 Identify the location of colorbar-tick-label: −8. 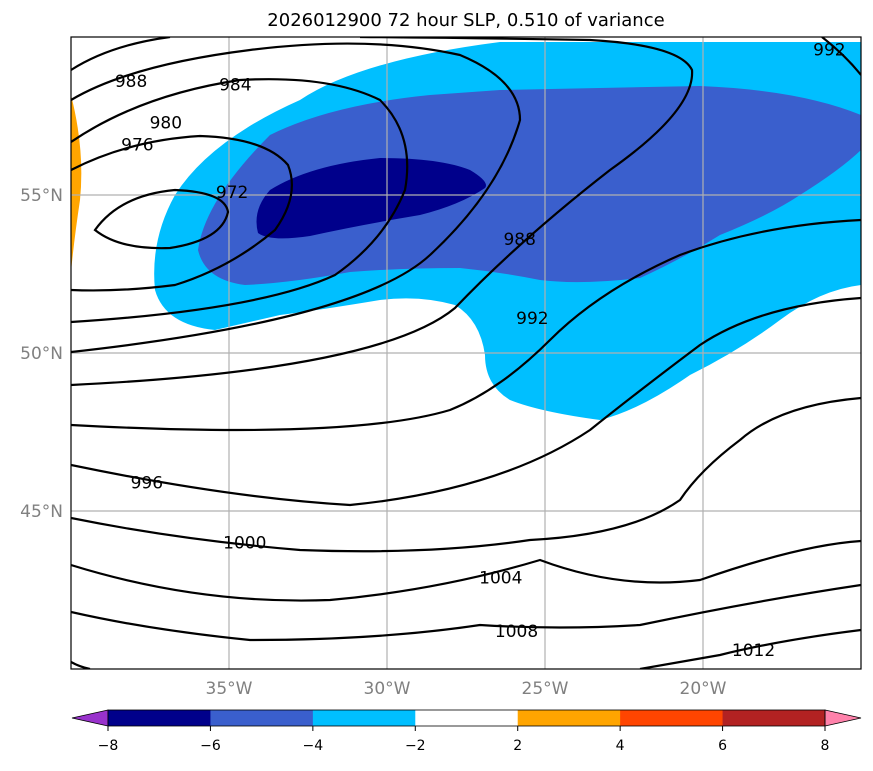
(108, 746).